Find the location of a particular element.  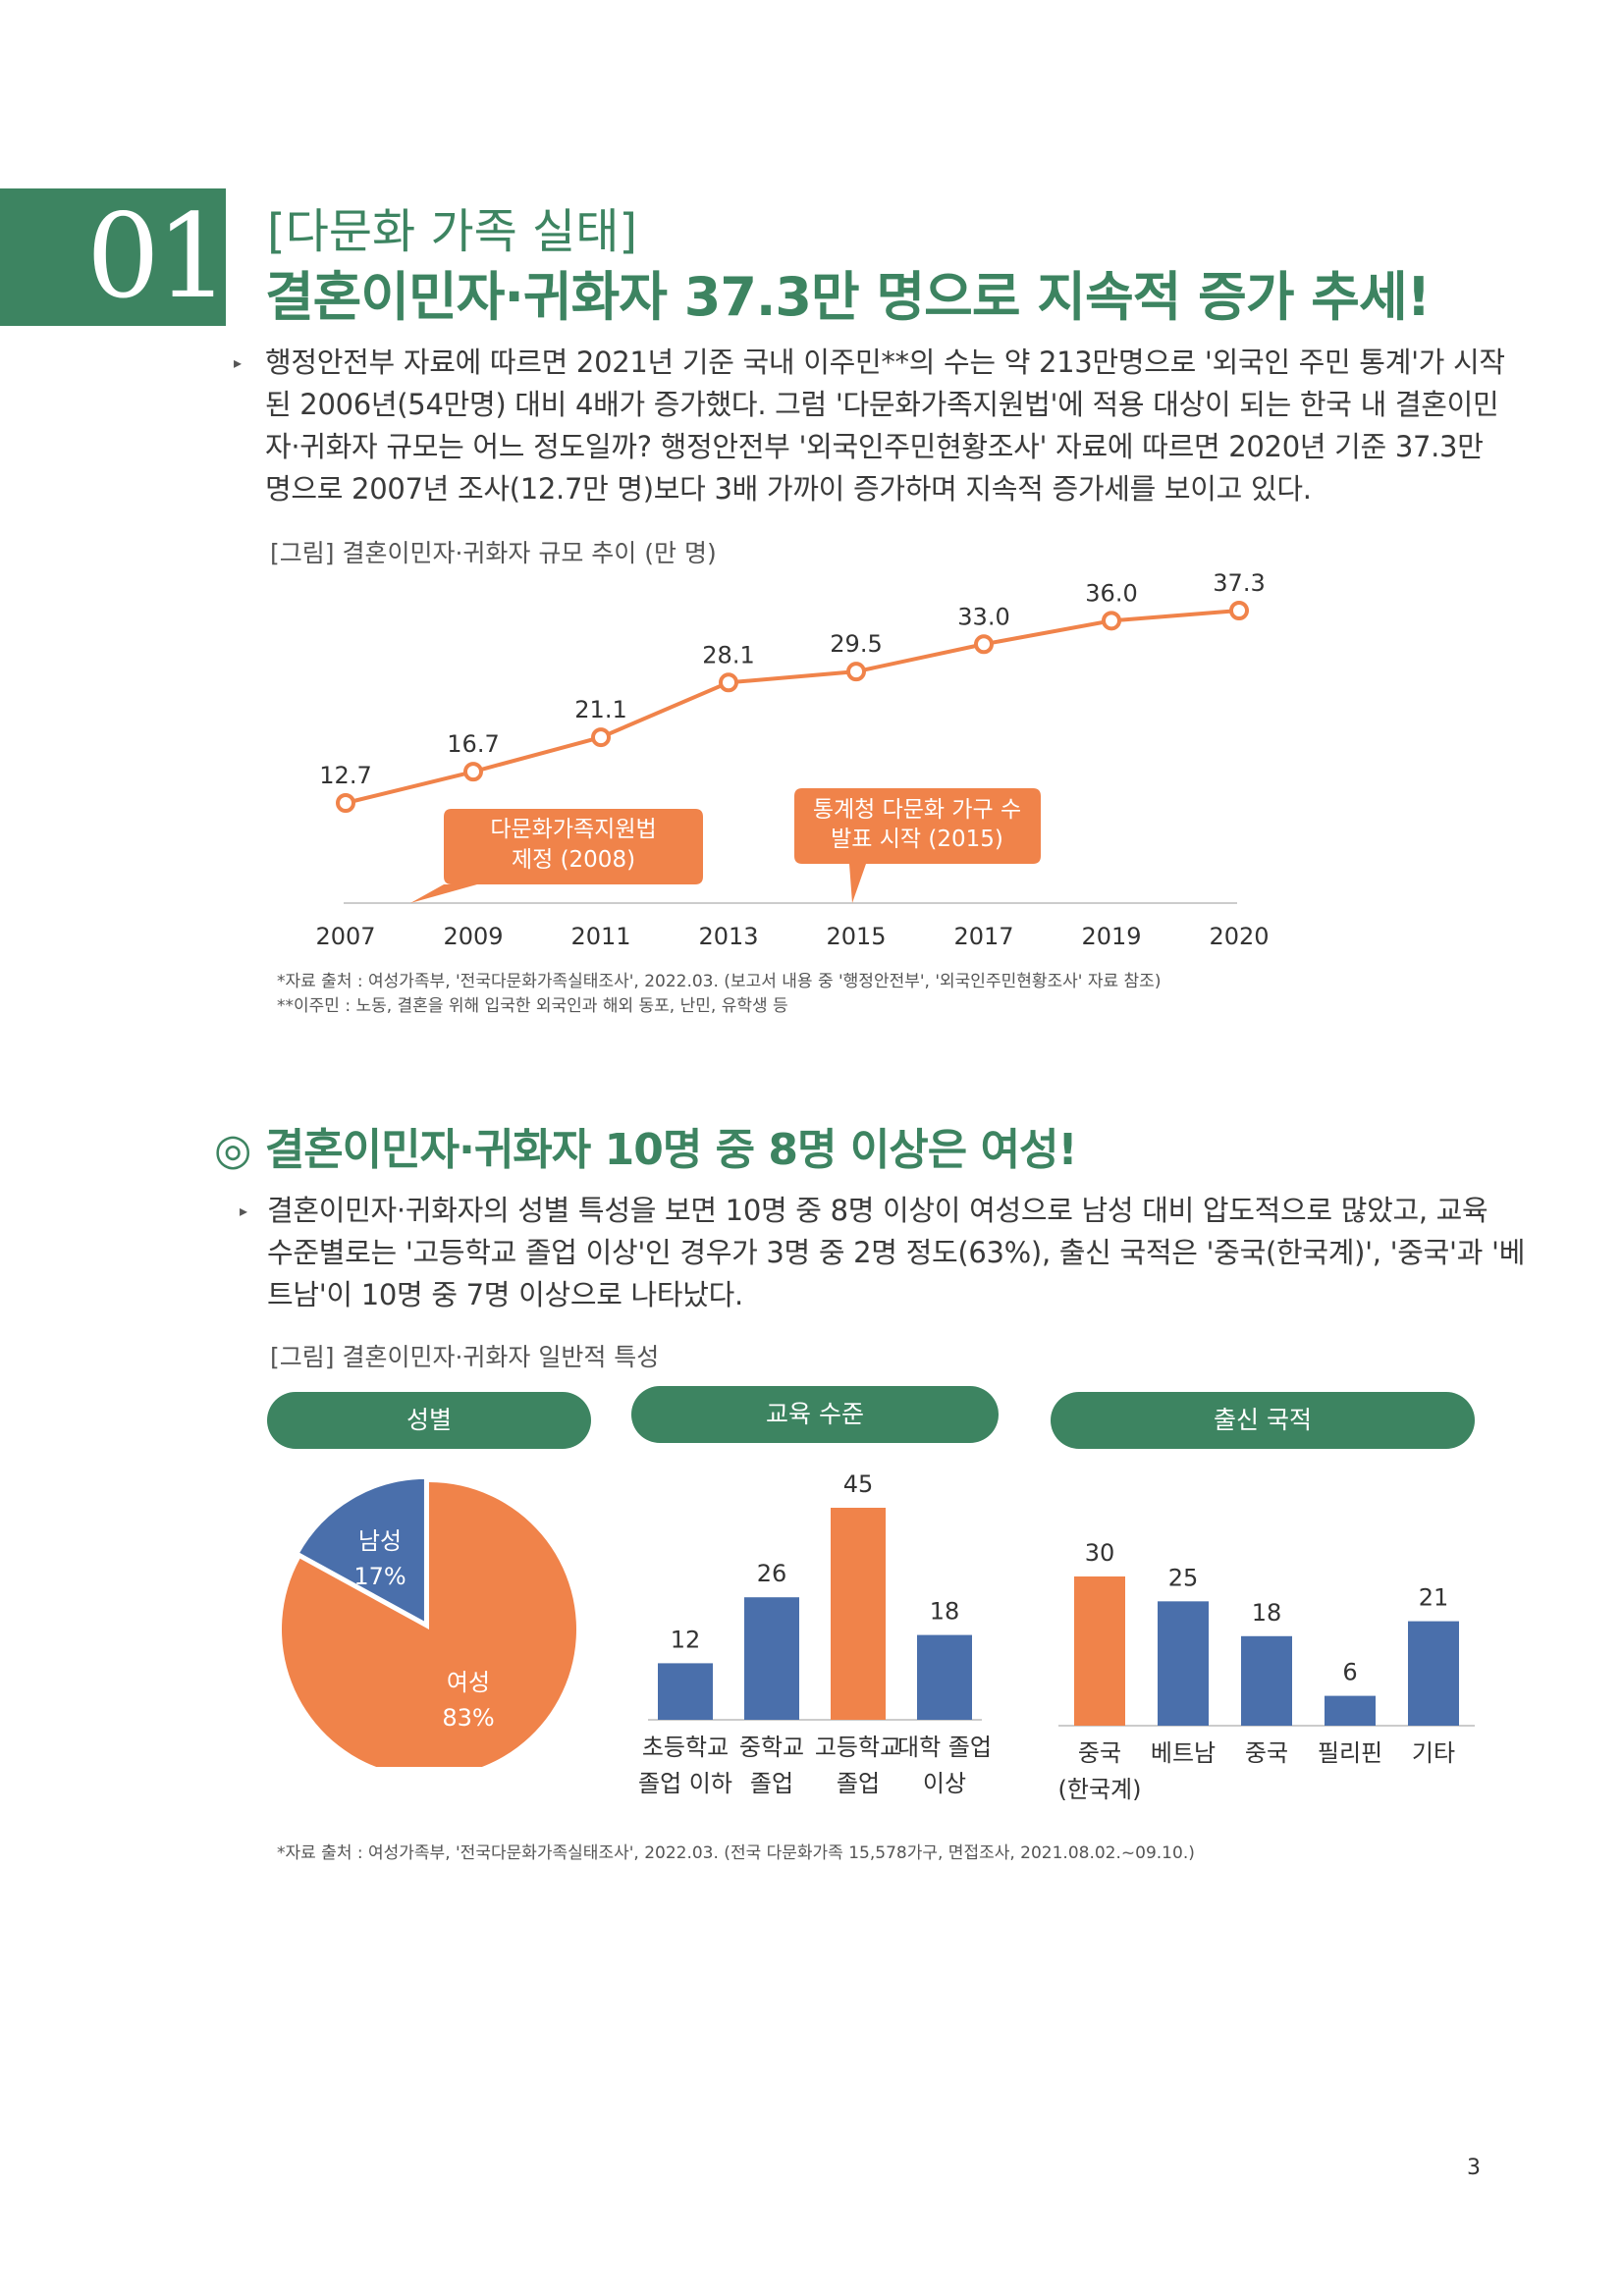

data-label: 29.5 is located at coordinates (856, 644).